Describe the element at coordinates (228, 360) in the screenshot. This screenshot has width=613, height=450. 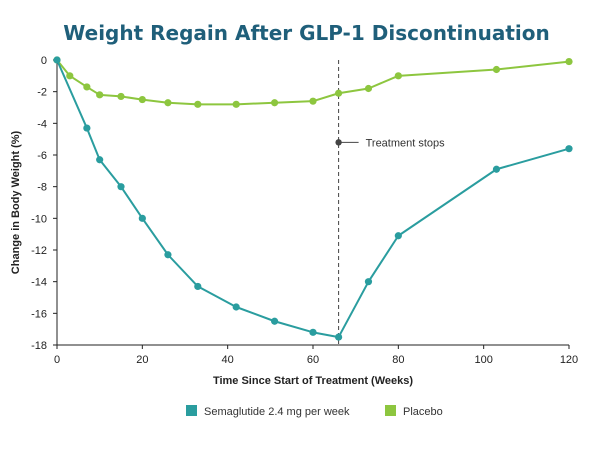
I see `x-tick-label: 40` at that location.